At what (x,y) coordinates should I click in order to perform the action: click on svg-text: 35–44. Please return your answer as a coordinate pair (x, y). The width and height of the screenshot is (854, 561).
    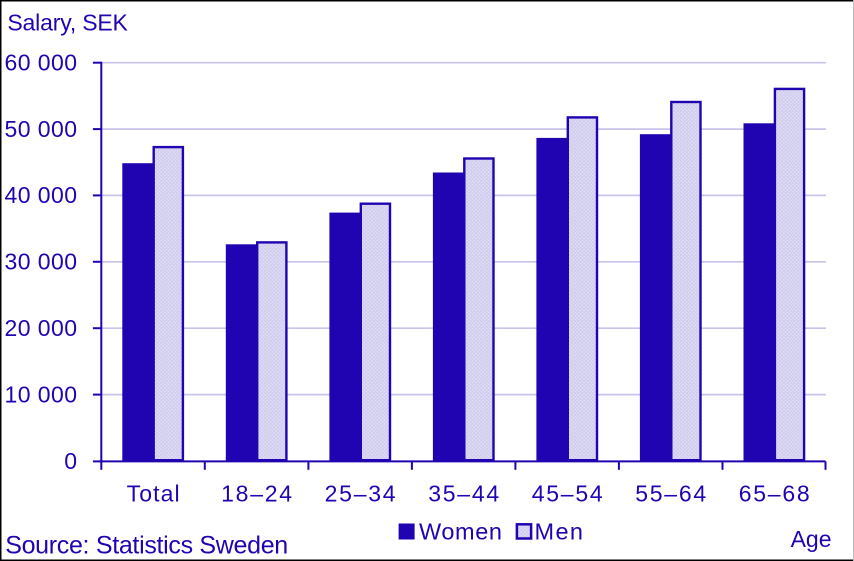
    Looking at the image, I should click on (463, 494).